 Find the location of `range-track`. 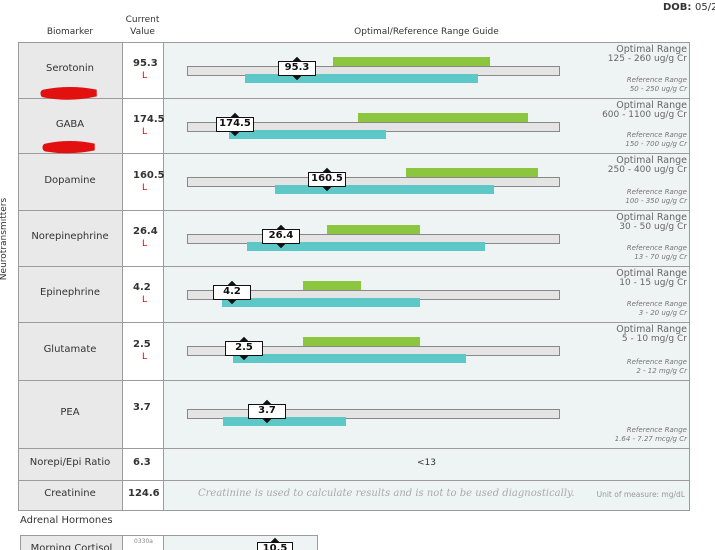

range-track is located at coordinates (373, 414).